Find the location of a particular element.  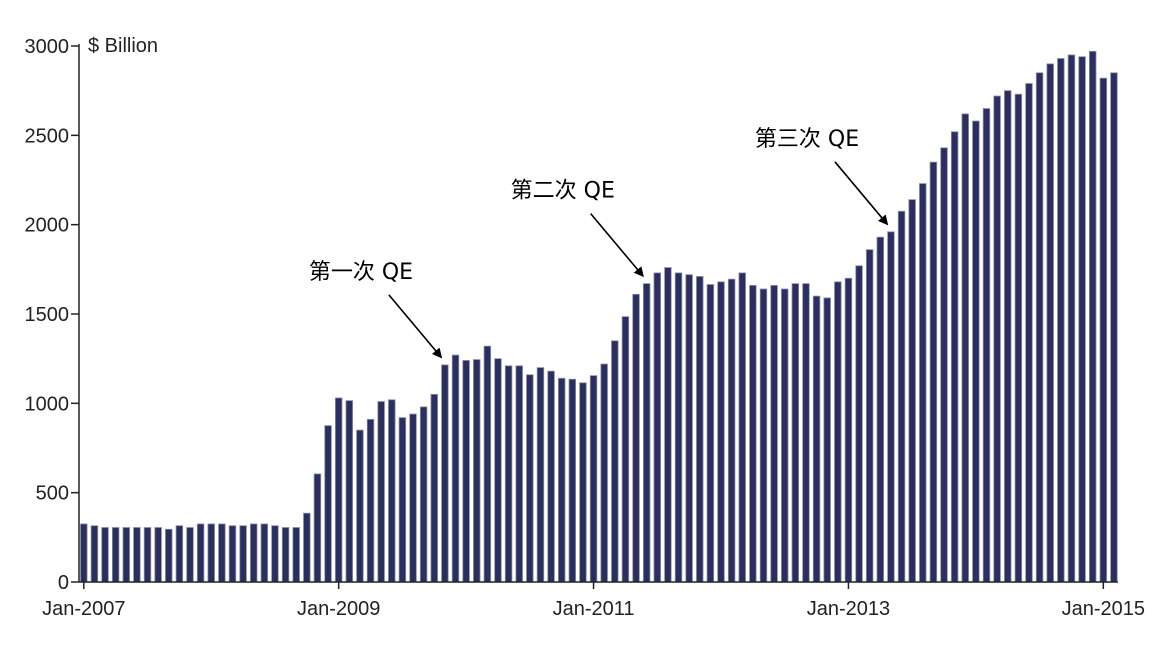

y-tick-label: 500 is located at coordinates (52, 494).